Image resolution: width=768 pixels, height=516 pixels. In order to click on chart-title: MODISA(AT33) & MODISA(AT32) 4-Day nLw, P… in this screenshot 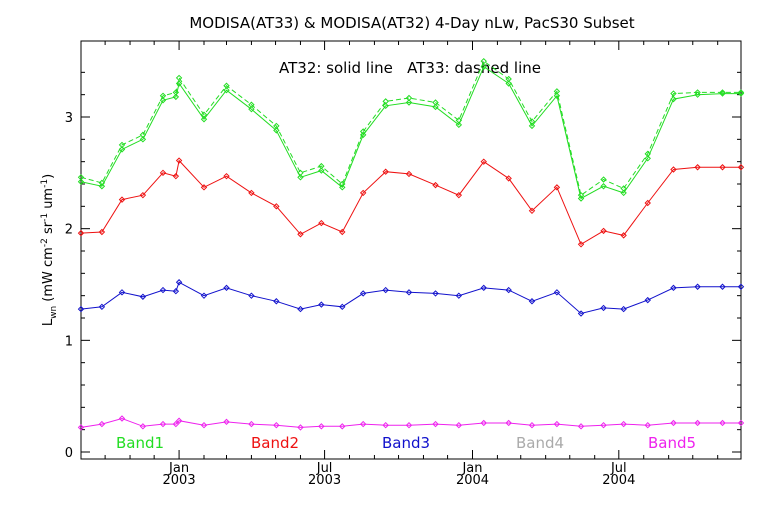, I will do `click(411, 23)`.